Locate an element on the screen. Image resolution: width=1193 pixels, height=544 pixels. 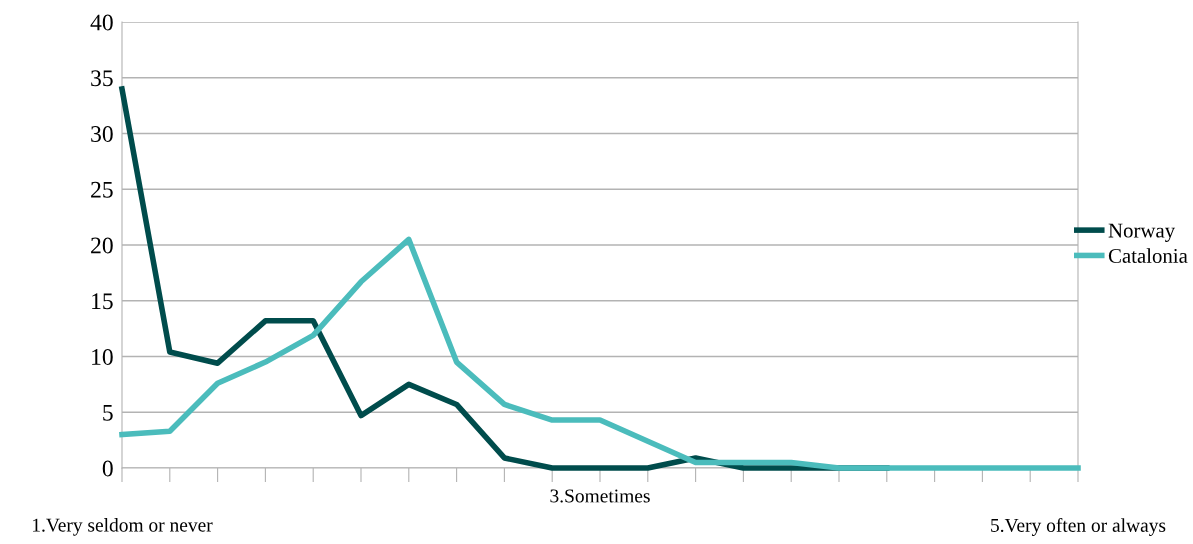
y-tick-label: 15 is located at coordinates (102, 301).